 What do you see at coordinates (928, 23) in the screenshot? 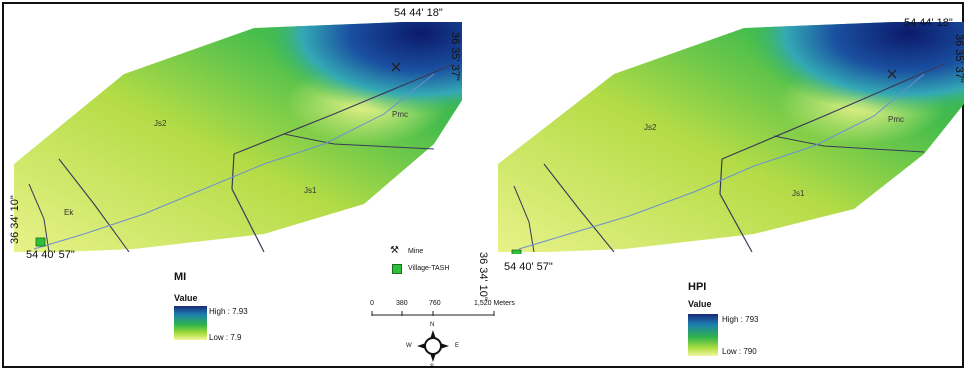
I see `hpi-coord-top-right: 54 44' 18"` at bounding box center [928, 23].